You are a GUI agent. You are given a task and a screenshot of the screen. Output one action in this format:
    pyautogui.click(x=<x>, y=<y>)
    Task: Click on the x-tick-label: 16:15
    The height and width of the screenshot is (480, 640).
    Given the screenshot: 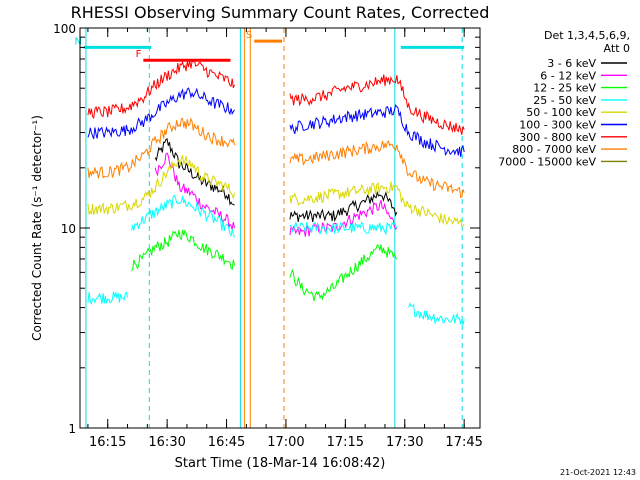 What is the action you would take?
    pyautogui.click(x=107, y=442)
    